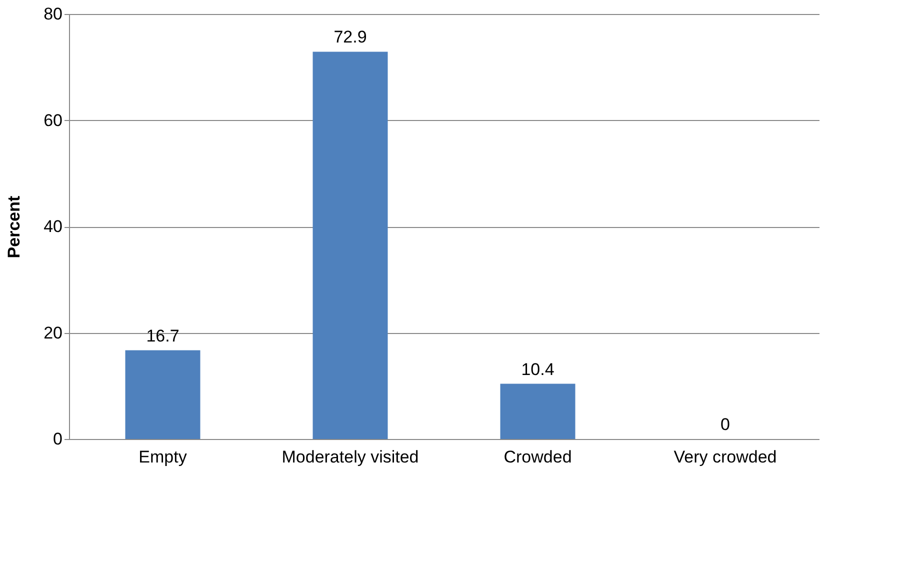 The height and width of the screenshot is (565, 909). I want to click on data-label: 0, so click(725, 424).